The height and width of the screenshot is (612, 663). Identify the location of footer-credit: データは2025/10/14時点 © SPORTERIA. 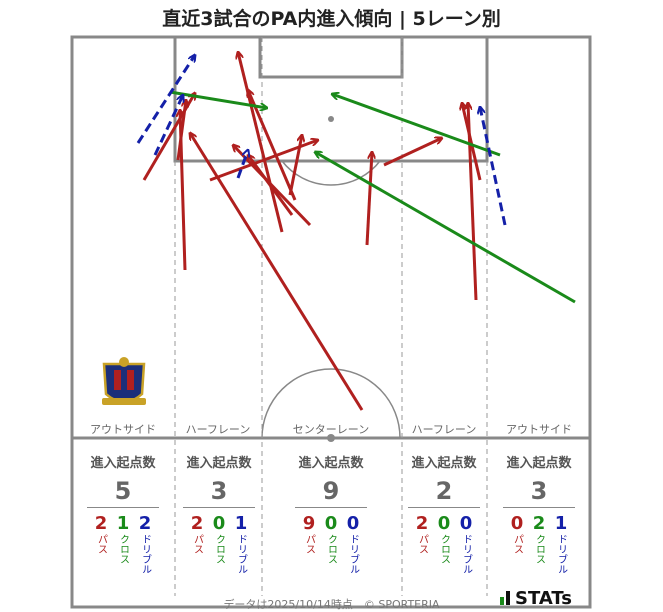
(331, 604).